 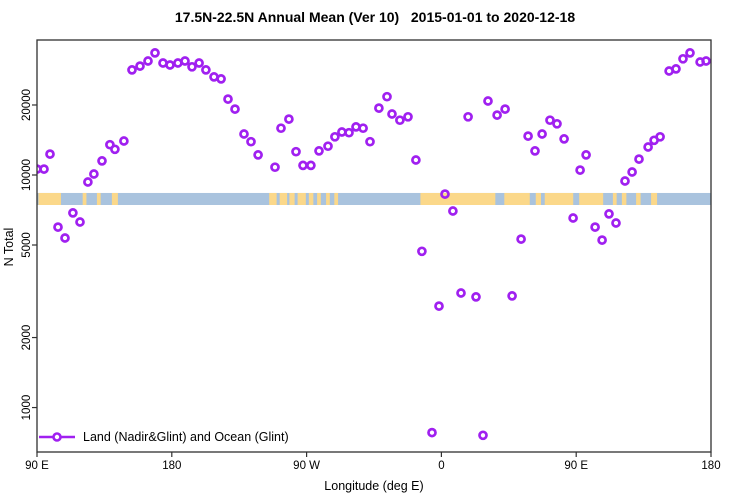 I want to click on x-tick-label: 0, so click(x=441, y=466).